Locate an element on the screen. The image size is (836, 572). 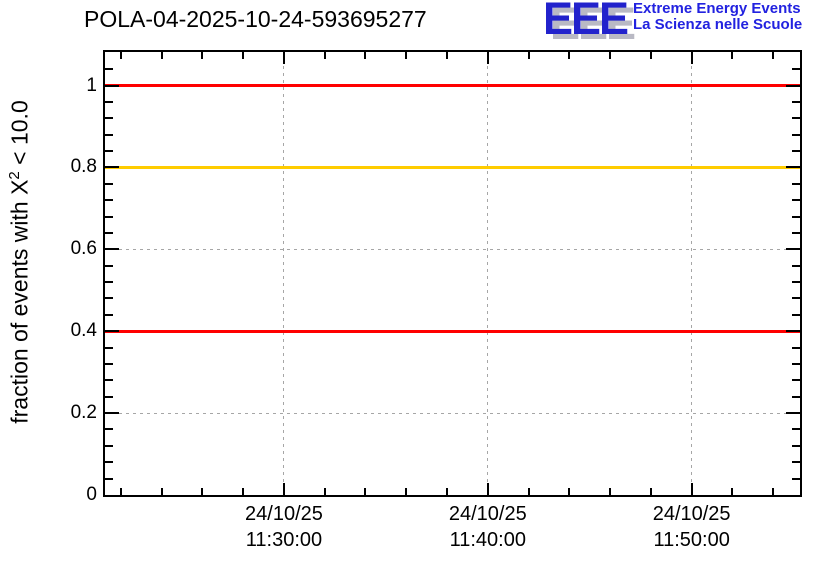
x-tick-label-time: 11:50:00 is located at coordinates (691, 540).